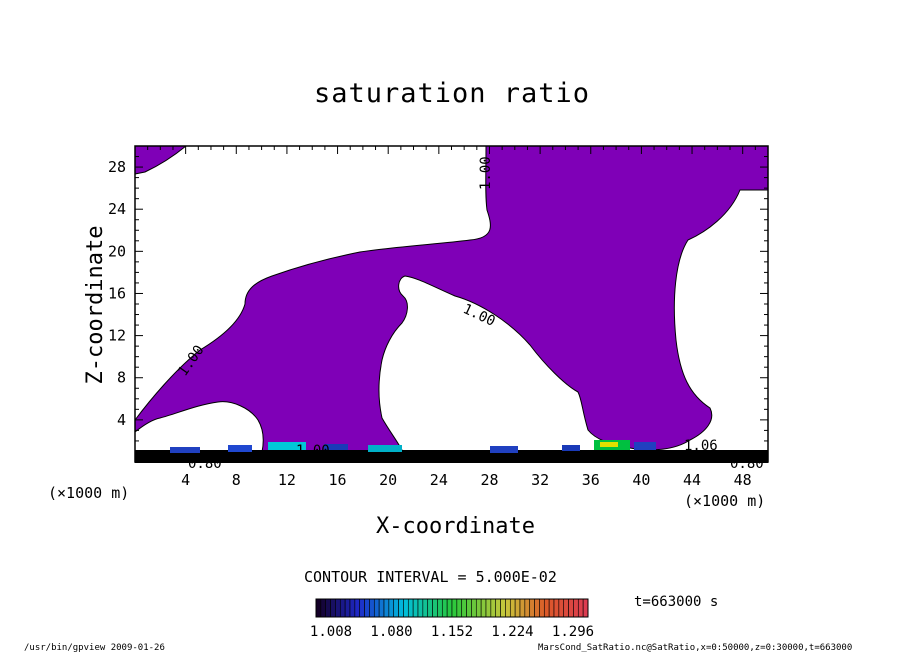  Describe the element at coordinates (117, 336) in the screenshot. I see `y-tick-label: 12` at that location.